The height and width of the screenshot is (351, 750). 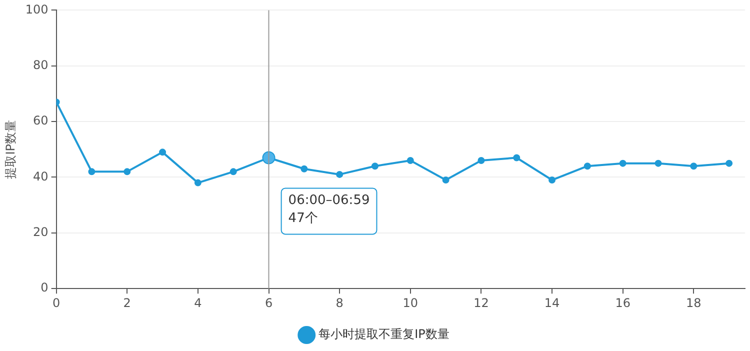 I want to click on x-tick-label: 14, so click(x=552, y=303).